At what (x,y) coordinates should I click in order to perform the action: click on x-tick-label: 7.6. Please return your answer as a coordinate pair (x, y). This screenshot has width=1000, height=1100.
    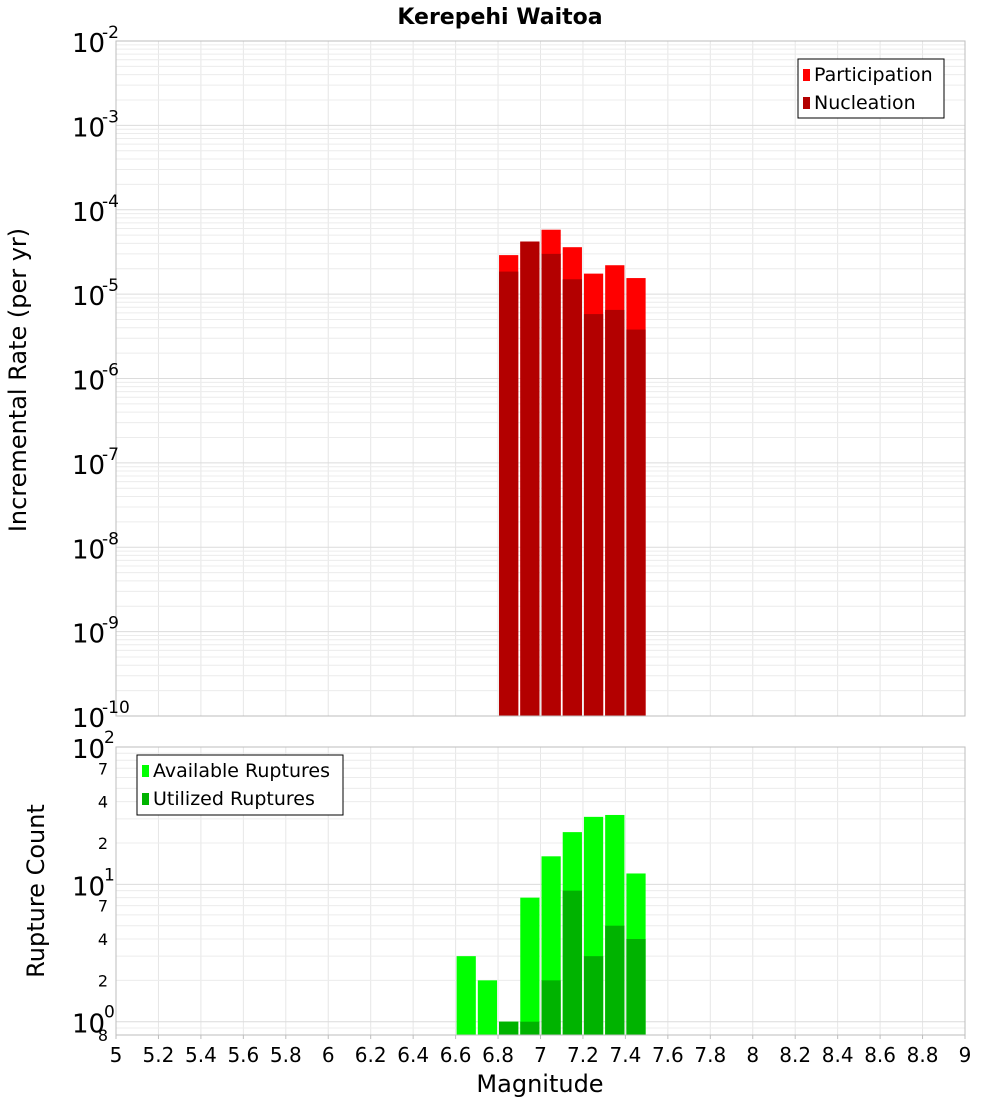
    Looking at the image, I should click on (668, 1055).